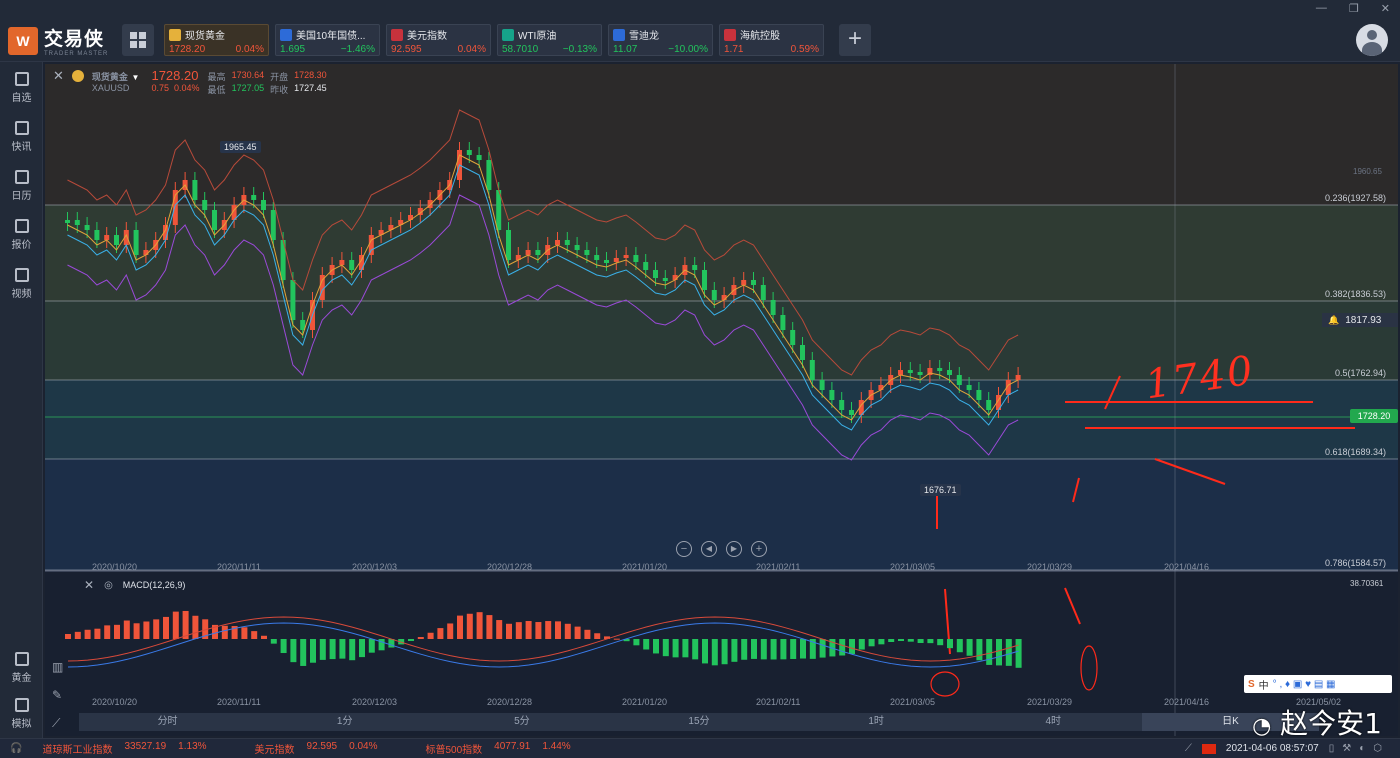  I want to click on sidebar-bottom-0: 黄金, so click(21, 668).